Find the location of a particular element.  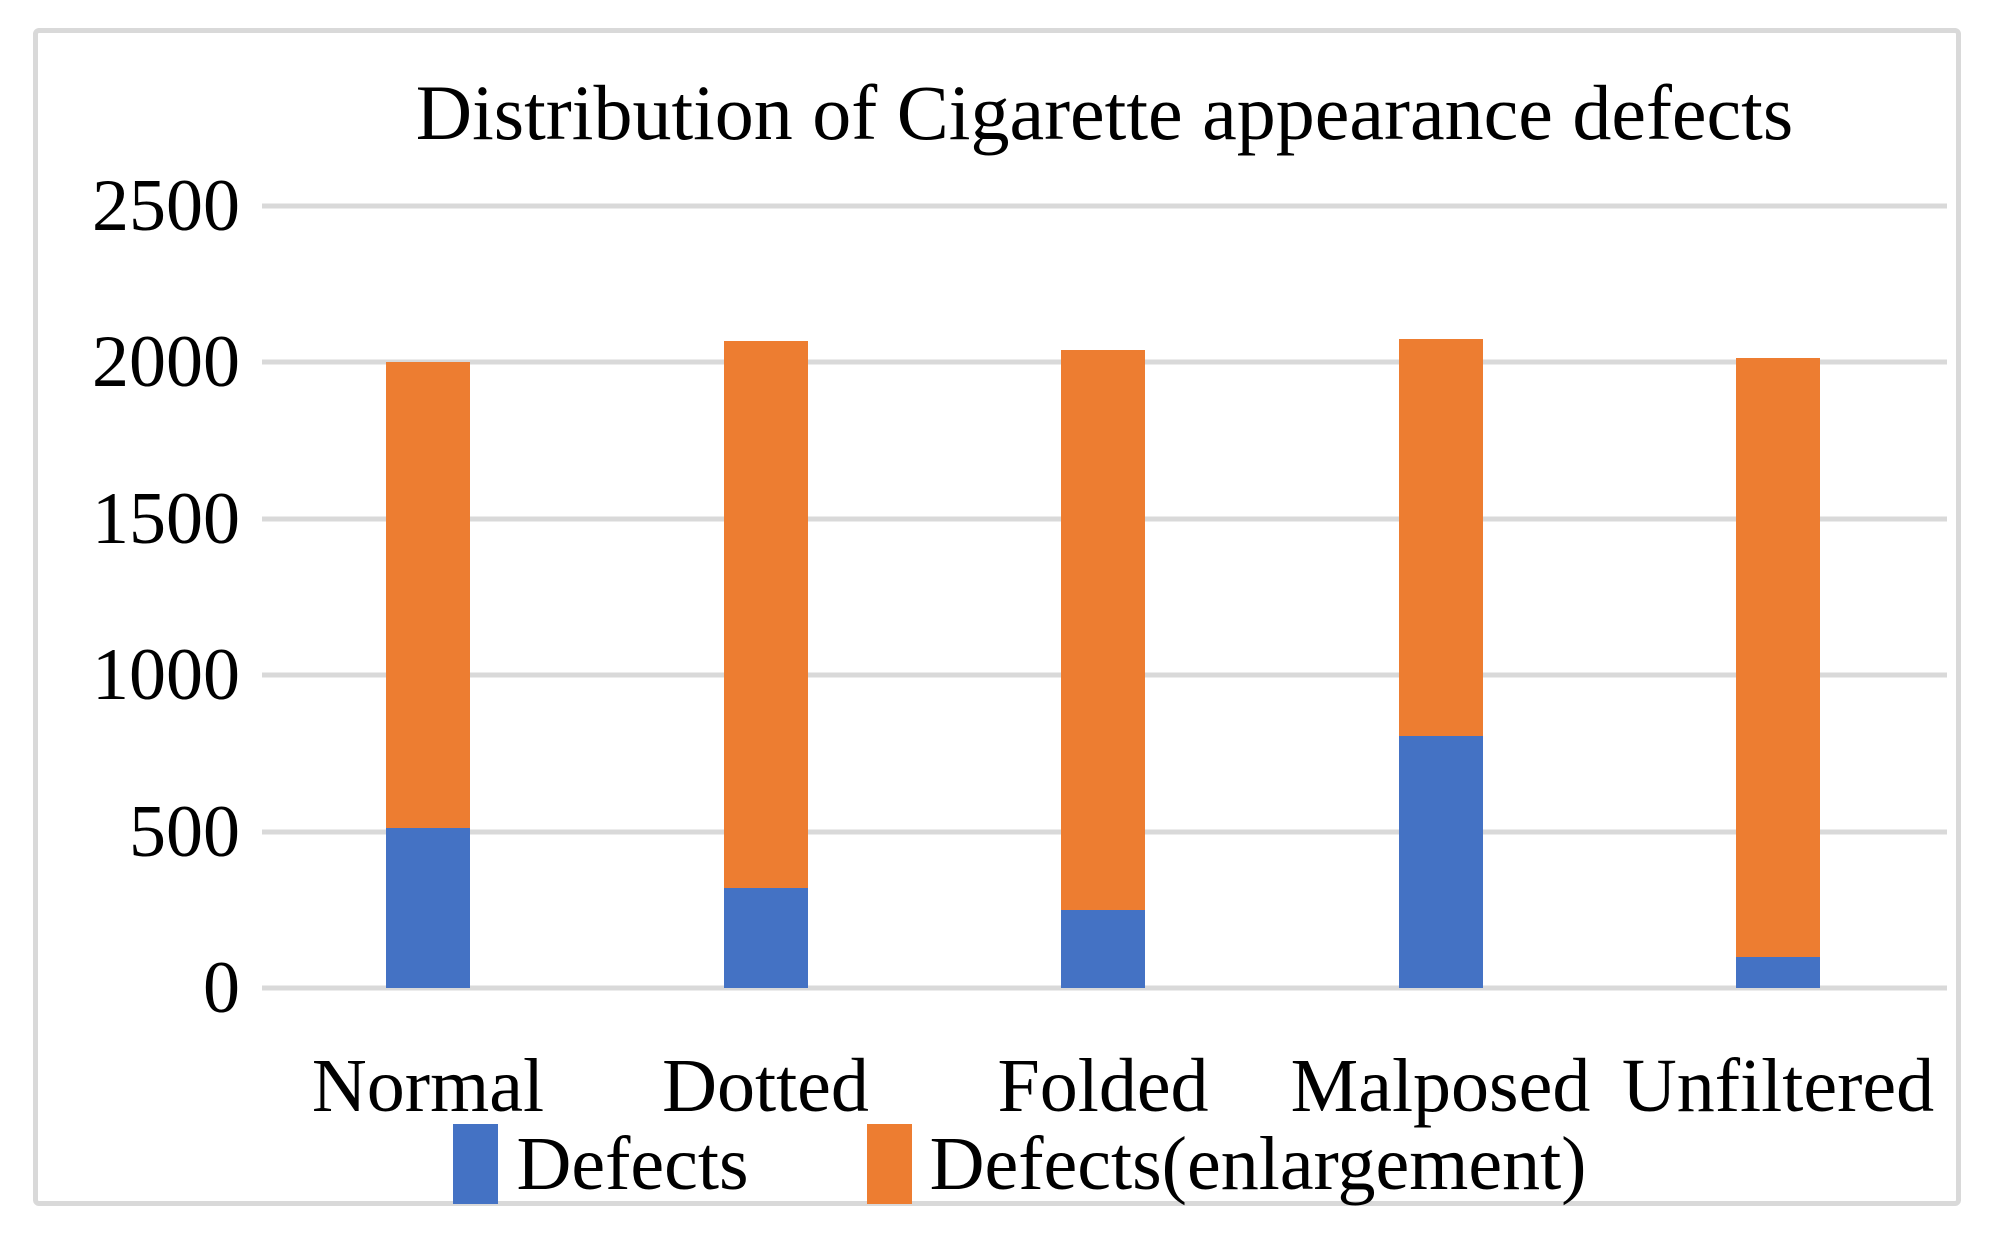

bar-segment-malposed-defects is located at coordinates (1440, 862).